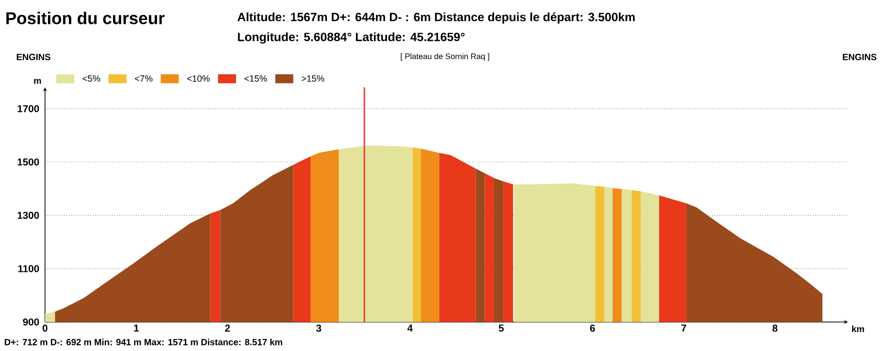  What do you see at coordinates (351, 38) in the screenshot?
I see `text: Longitude: 5.60884° Latitude: 45.21659°` at bounding box center [351, 38].